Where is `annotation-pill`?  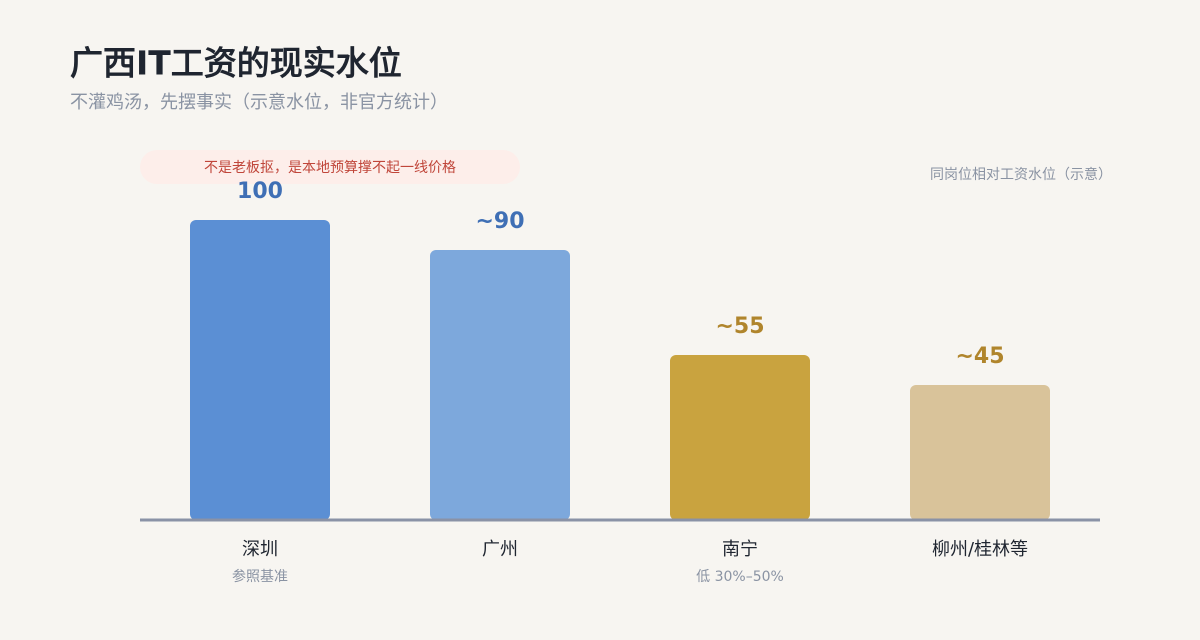
annotation-pill is located at coordinates (330, 167).